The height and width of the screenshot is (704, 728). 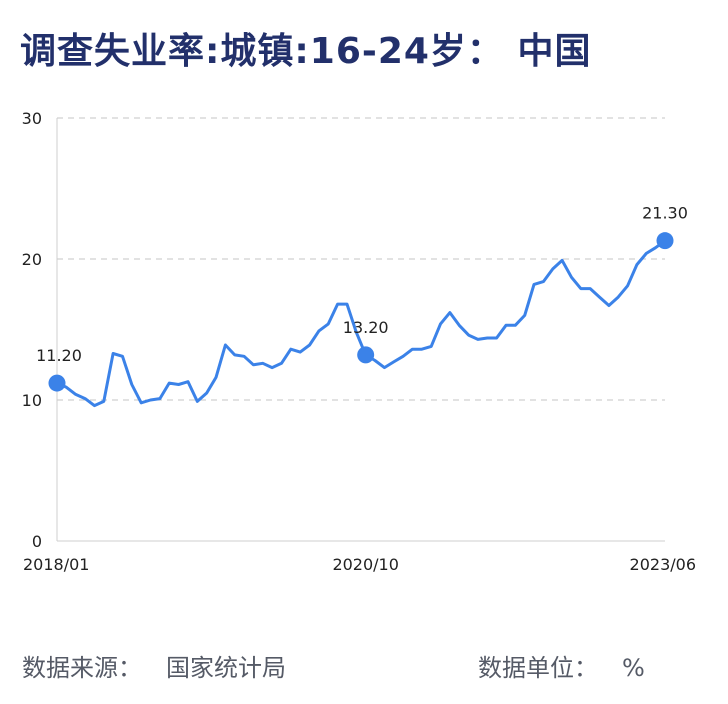 I want to click on y-tick-label: 0, so click(x=37, y=541).